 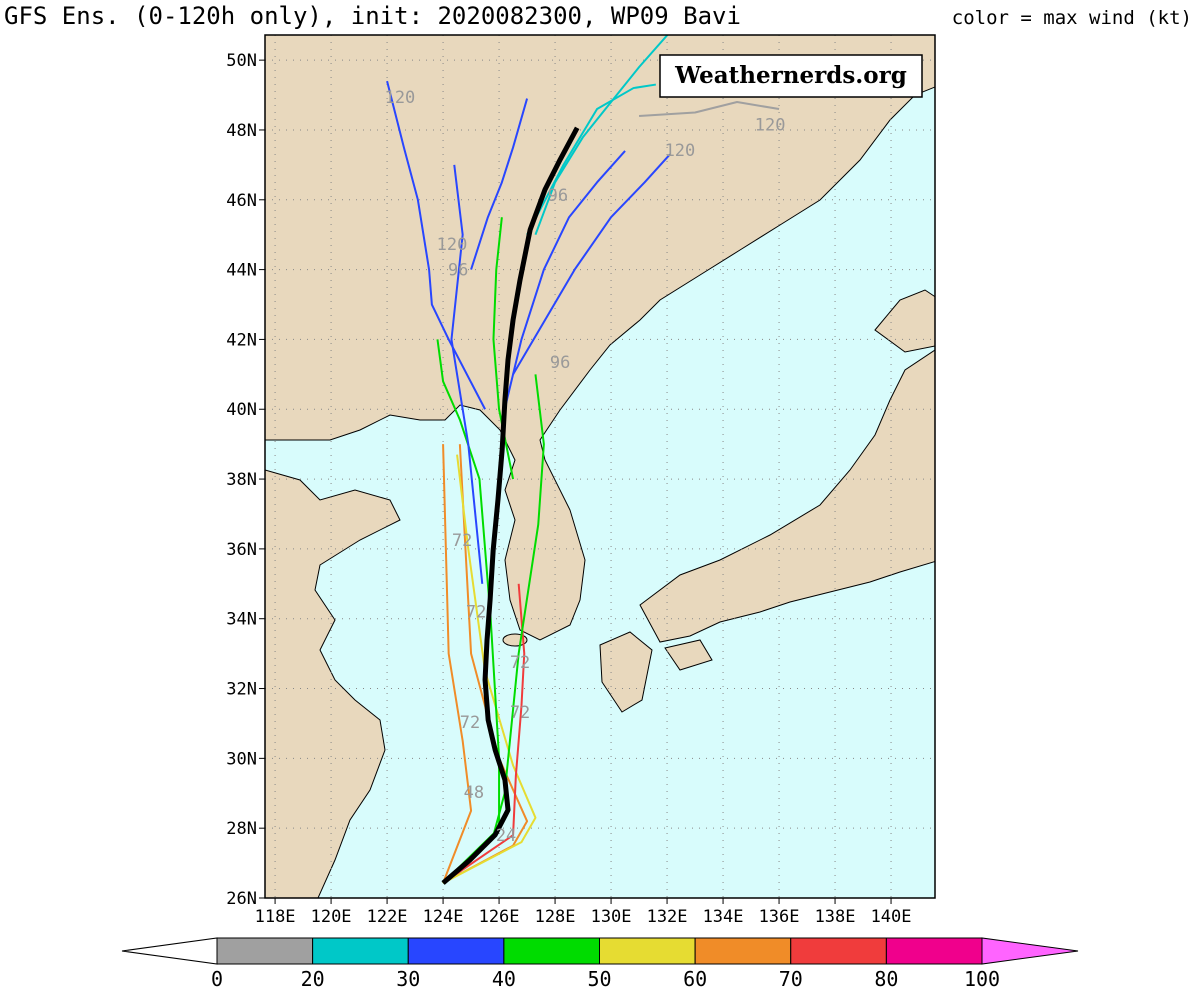 What do you see at coordinates (408, 979) in the screenshot?
I see `colorbar-label: 30` at bounding box center [408, 979].